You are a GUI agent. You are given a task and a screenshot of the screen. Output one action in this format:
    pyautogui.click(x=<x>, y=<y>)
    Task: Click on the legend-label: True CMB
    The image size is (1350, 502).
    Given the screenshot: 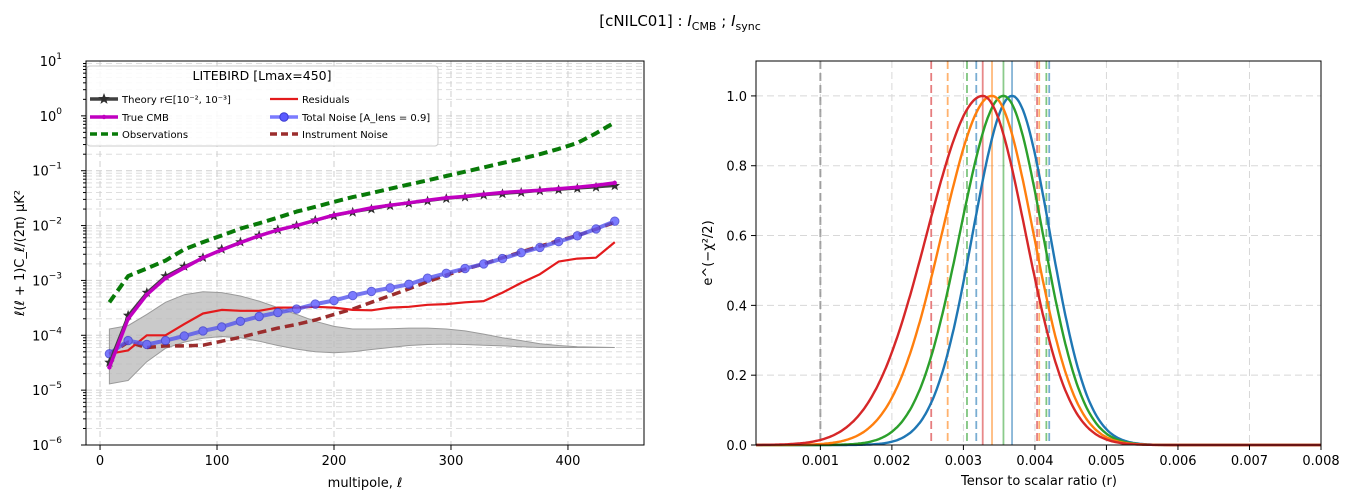 What is the action you would take?
    pyautogui.click(x=145, y=118)
    